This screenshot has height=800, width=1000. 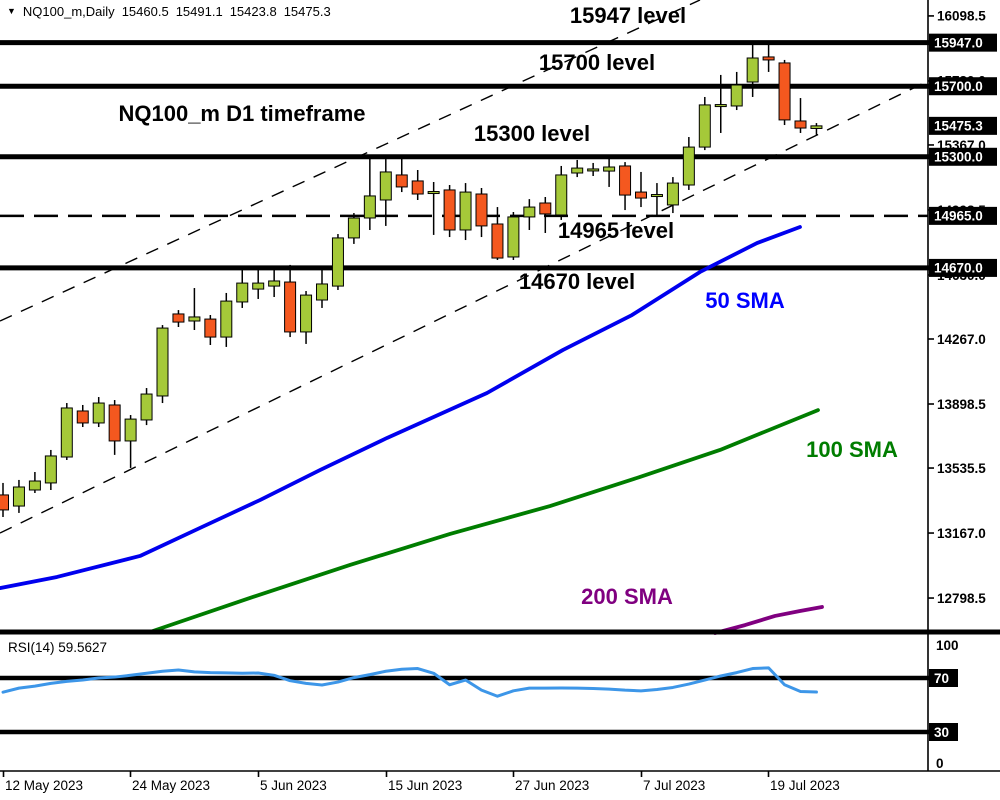 What do you see at coordinates (145, 11) in the screenshot?
I see `quote-open: 15460.5` at bounding box center [145, 11].